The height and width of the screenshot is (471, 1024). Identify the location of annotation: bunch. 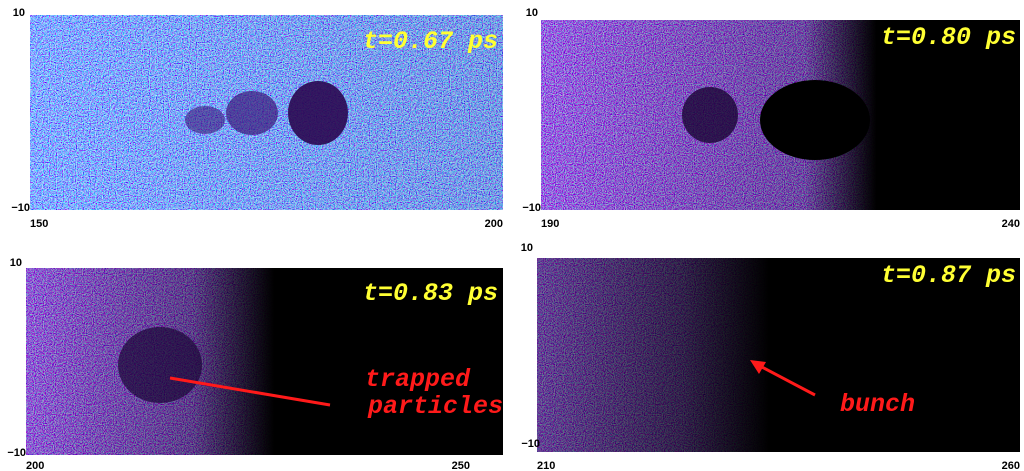
(877, 404).